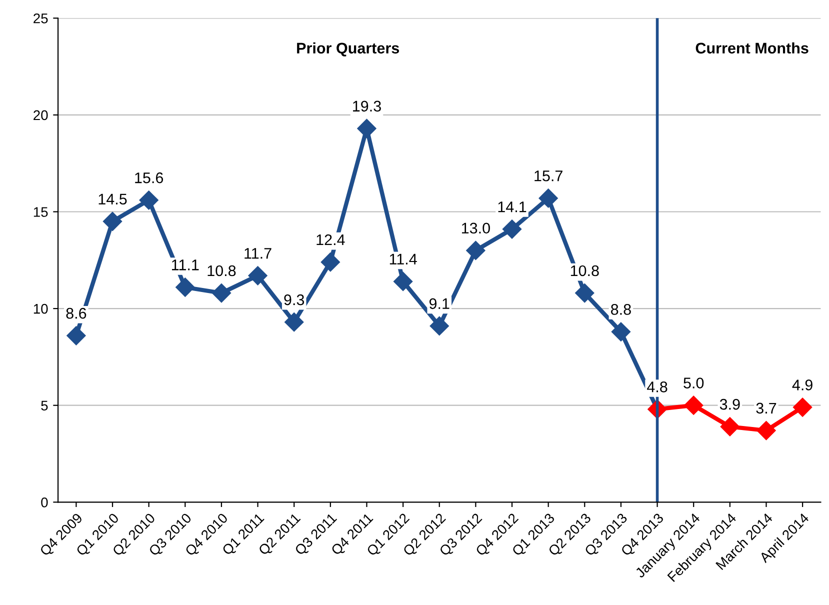 Image resolution: width=829 pixels, height=605 pixels. What do you see at coordinates (694, 383) in the screenshot?
I see `data-label: 5.0` at bounding box center [694, 383].